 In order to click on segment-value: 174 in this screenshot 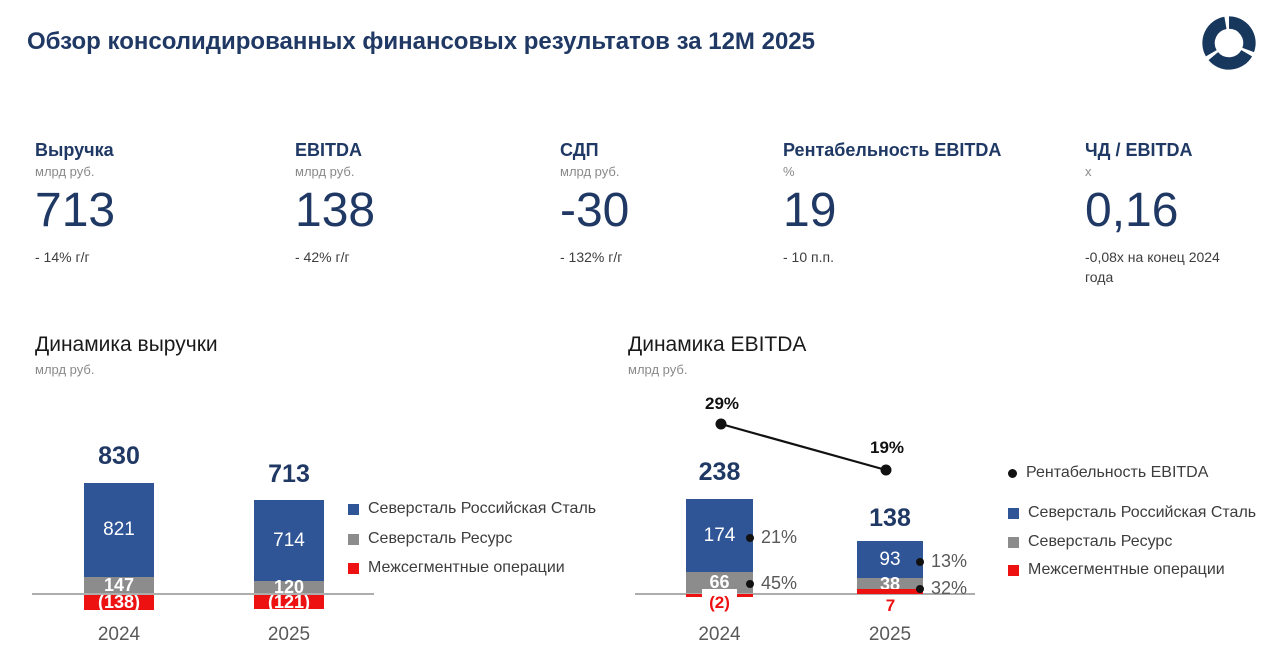, I will do `click(719, 535)`.